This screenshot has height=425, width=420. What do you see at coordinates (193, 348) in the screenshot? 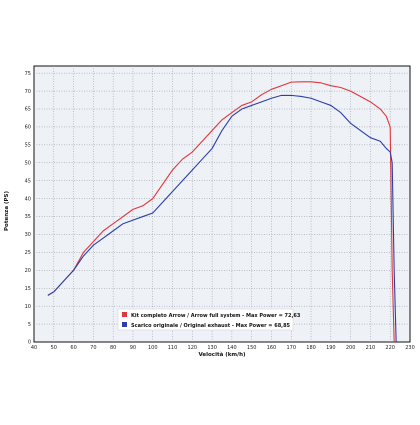
I see `x-tick-label: 120` at bounding box center [193, 348].